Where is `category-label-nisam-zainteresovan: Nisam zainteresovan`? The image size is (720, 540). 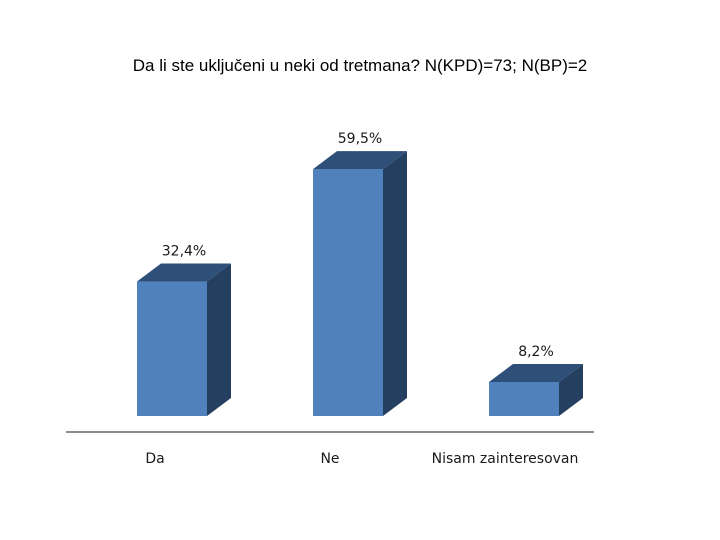
category-label-nisam-zainteresovan: Nisam zainteresovan is located at coordinates (505, 459).